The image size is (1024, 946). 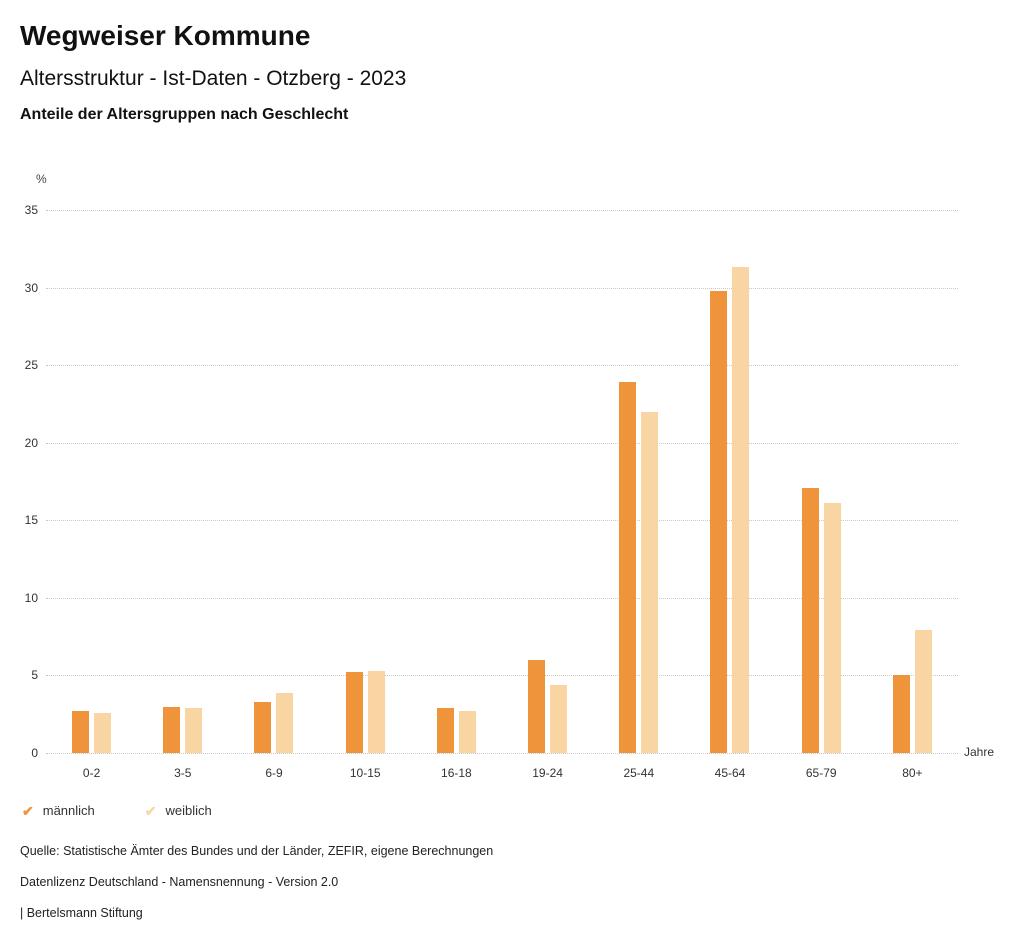 I want to click on x-tick-label-80+: 80+, so click(x=912, y=773).